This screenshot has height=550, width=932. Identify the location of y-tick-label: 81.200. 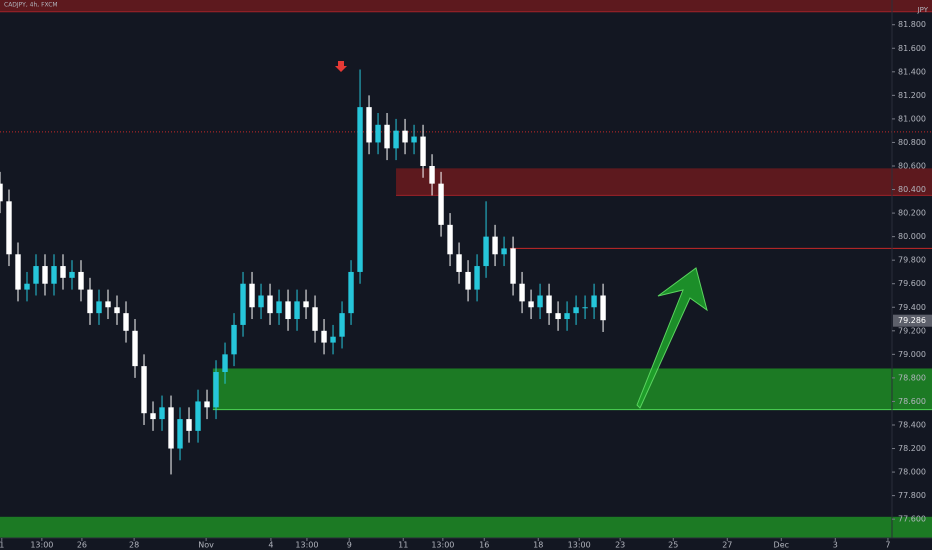
(912, 95).